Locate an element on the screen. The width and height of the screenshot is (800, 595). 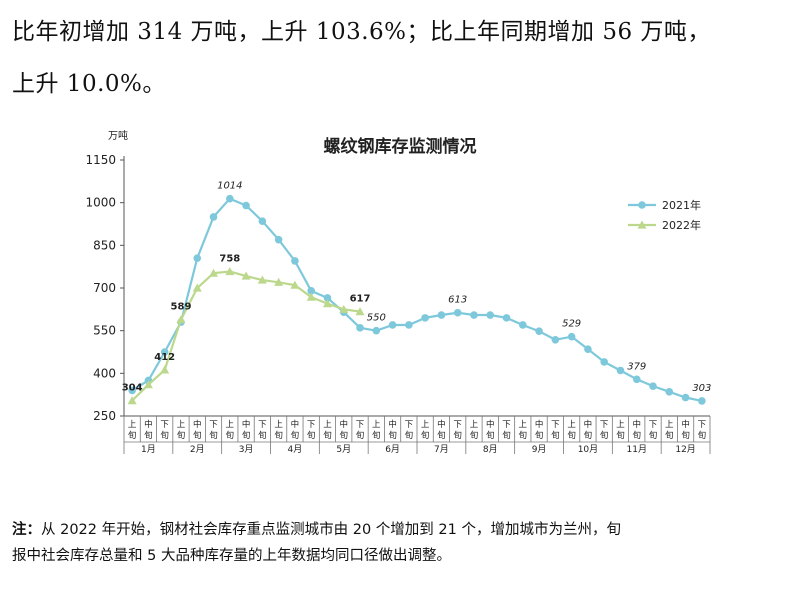
intro-line-2: 上升 10.0%。 is located at coordinates (89, 84).